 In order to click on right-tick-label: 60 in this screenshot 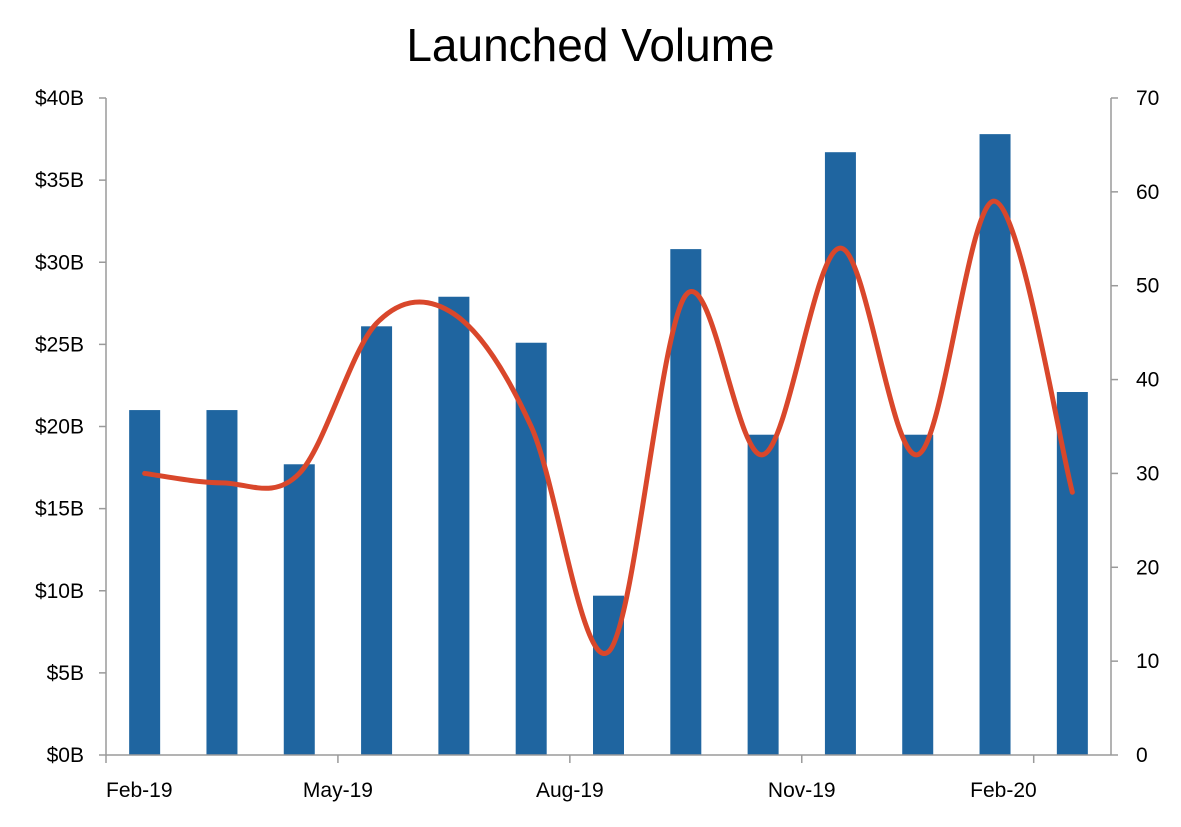, I will do `click(1147, 192)`.